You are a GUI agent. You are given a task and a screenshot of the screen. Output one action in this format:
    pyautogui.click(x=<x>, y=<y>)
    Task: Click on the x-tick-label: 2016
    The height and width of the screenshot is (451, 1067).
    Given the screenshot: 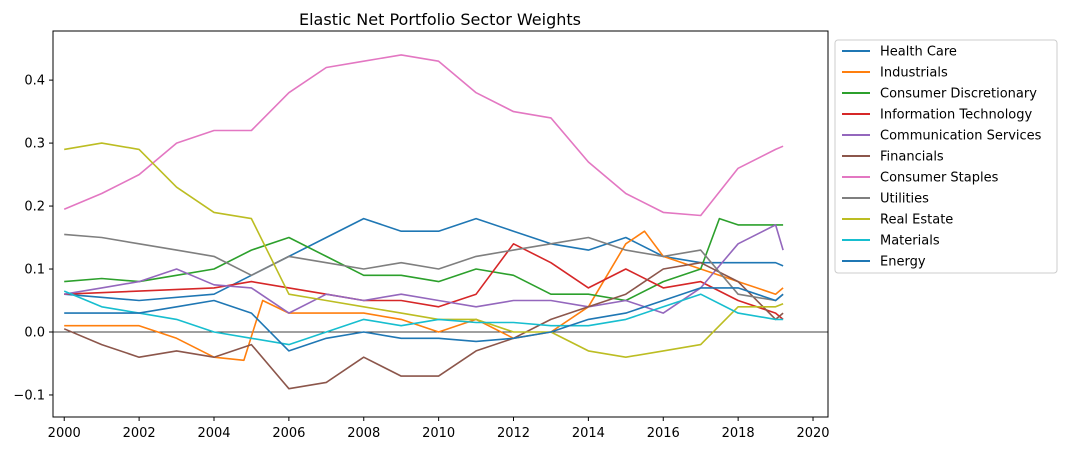 What is the action you would take?
    pyautogui.click(x=663, y=433)
    